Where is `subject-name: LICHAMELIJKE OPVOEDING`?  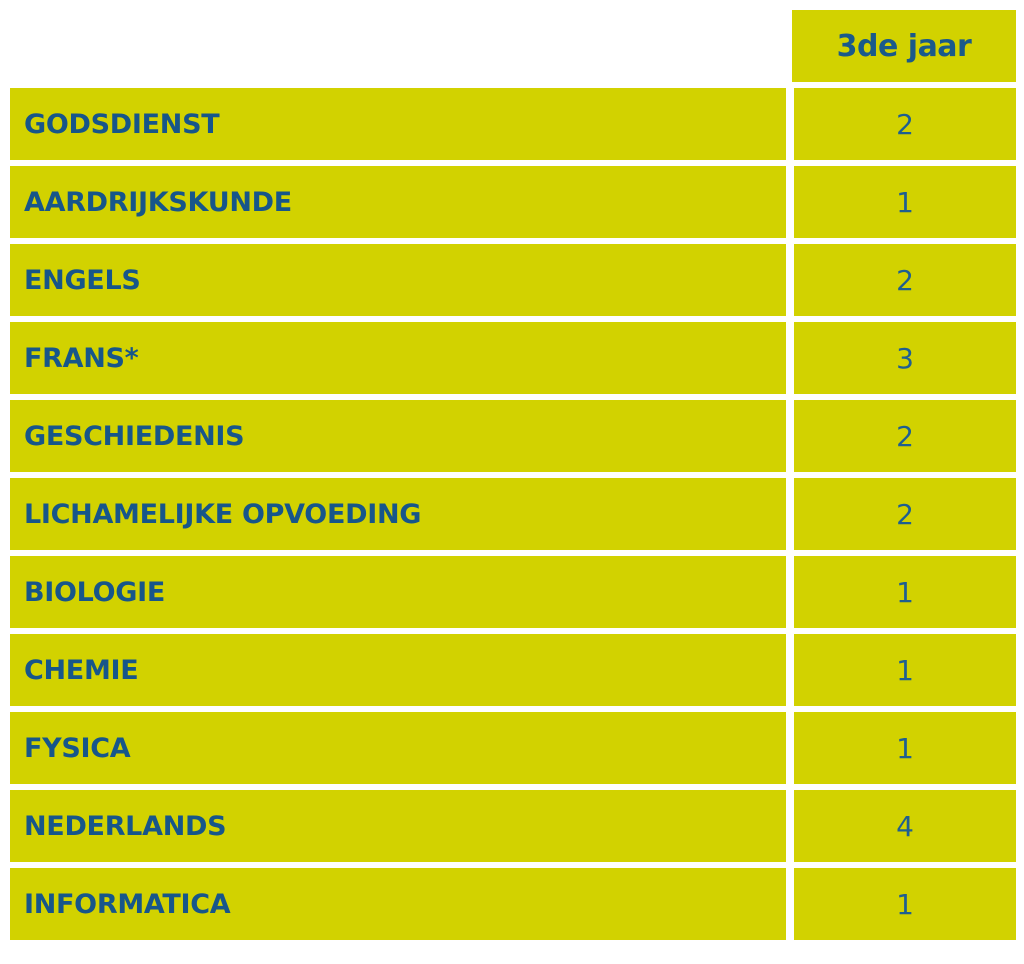 subject-name: LICHAMELIJKE OPVOEDING is located at coordinates (398, 514).